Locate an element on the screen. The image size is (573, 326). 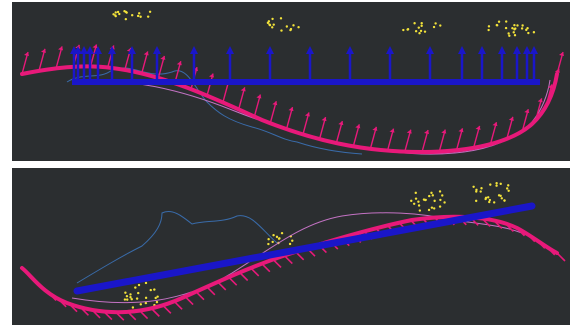
secondary-path-bottom is located at coordinates (177, 247).